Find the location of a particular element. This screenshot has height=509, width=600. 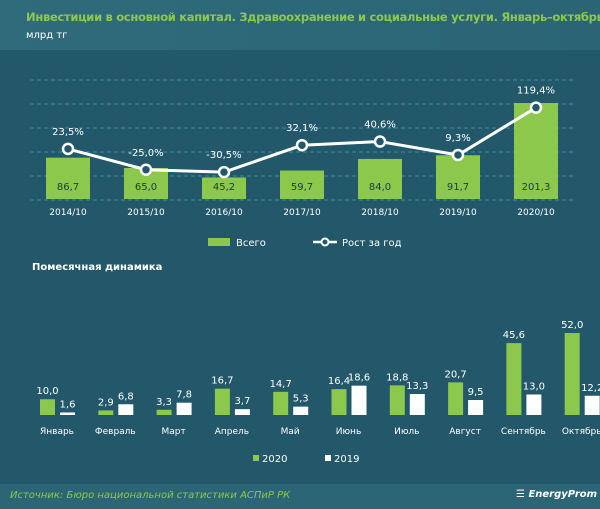

growth-label: 32,1% is located at coordinates (302, 128).